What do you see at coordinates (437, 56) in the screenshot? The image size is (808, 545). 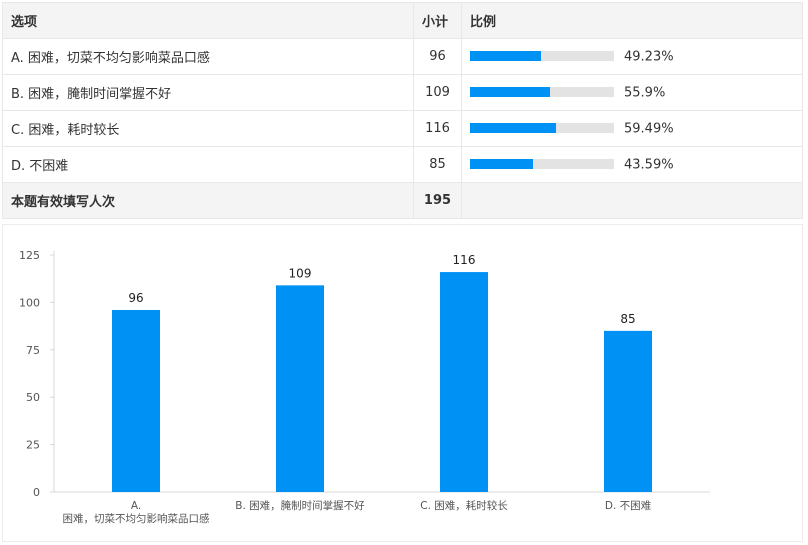 I see `option-count: 96` at bounding box center [437, 56].